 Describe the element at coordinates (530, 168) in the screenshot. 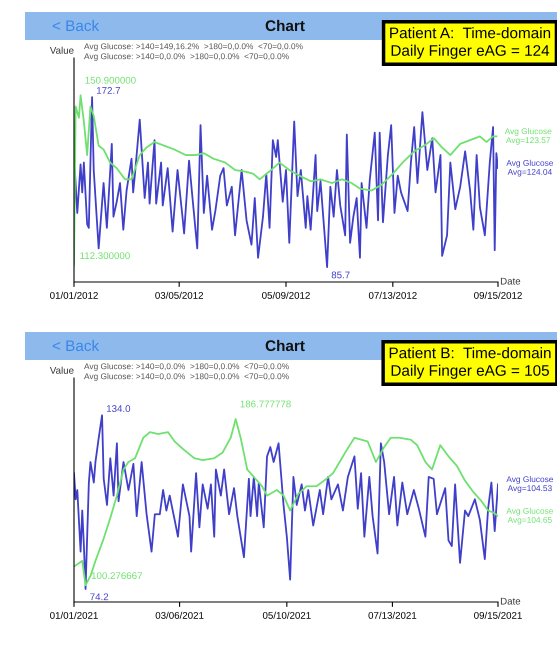

I see `series-label: Avg Glucose Avg=124.04` at that location.